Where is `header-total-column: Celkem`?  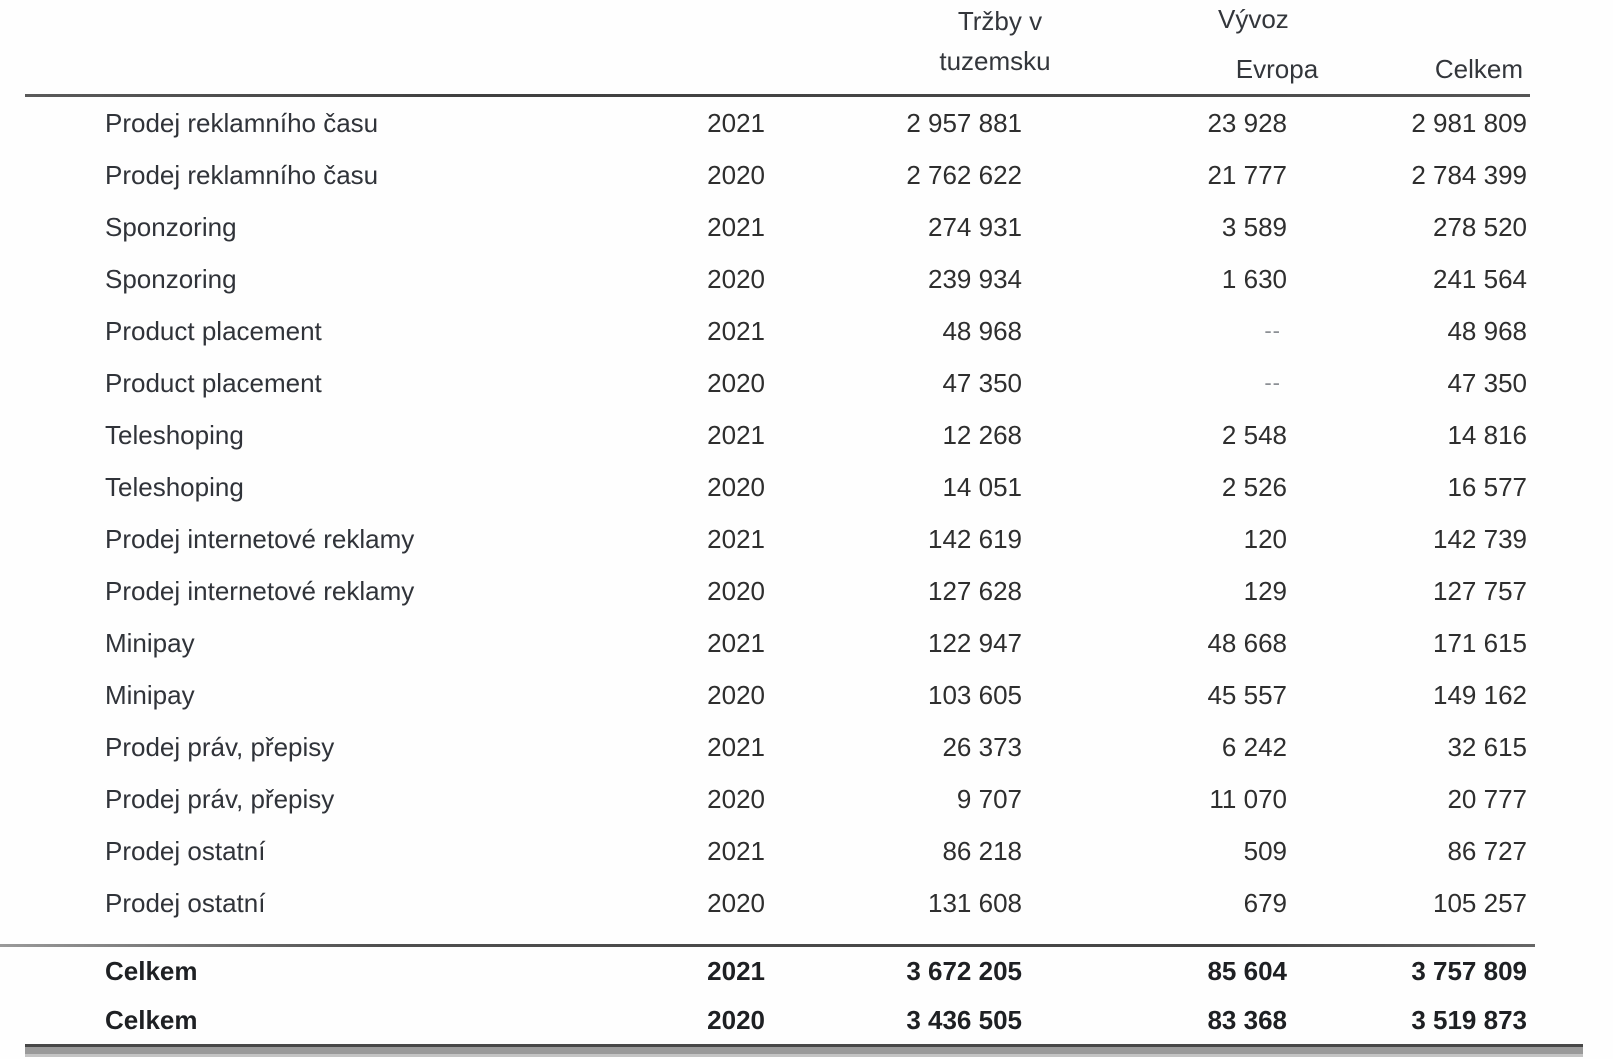 header-total-column: Celkem is located at coordinates (1478, 69).